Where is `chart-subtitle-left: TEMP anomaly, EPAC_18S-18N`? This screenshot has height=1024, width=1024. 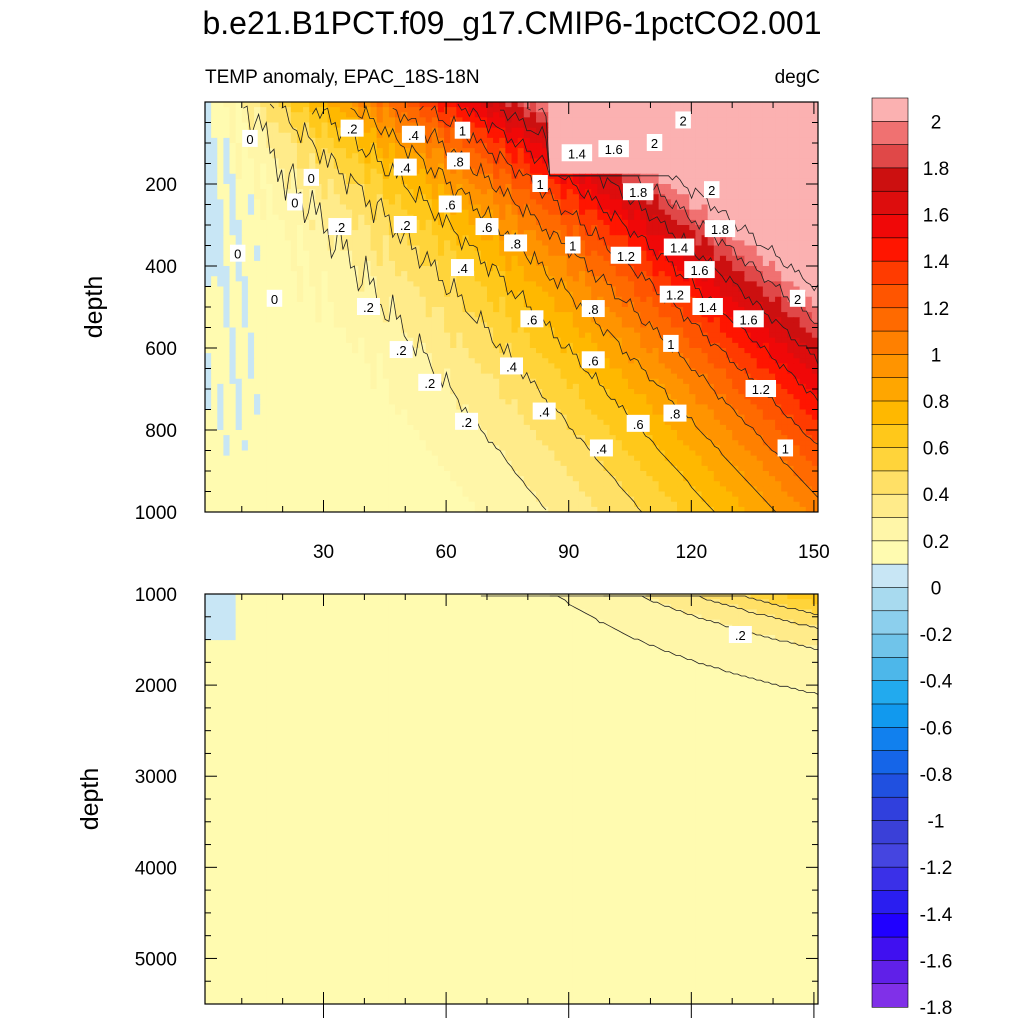 chart-subtitle-left: TEMP anomaly, EPAC_18S-18N is located at coordinates (342, 77).